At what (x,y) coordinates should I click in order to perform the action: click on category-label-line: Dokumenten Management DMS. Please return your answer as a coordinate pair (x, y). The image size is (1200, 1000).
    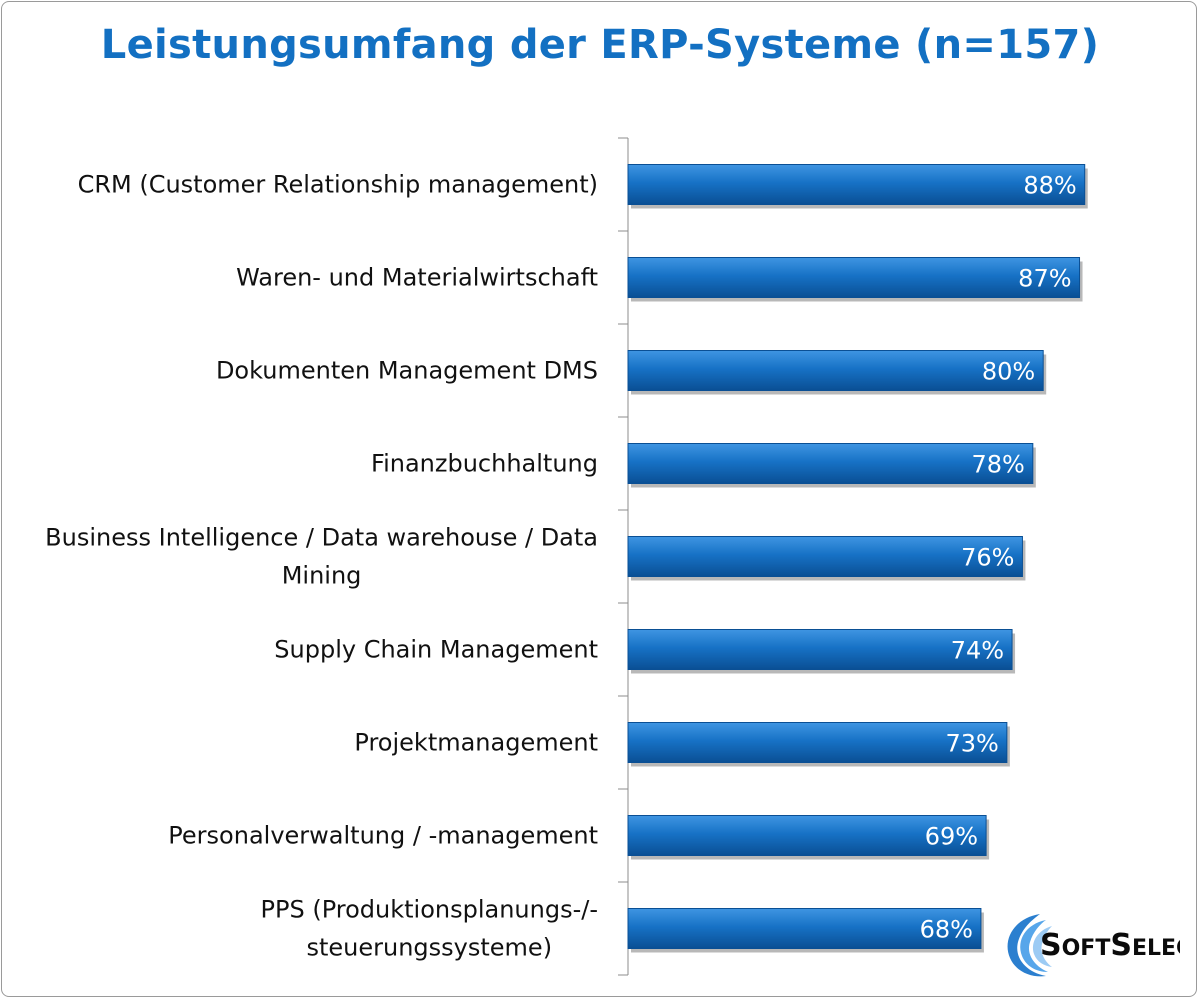
    Looking at the image, I should click on (407, 371).